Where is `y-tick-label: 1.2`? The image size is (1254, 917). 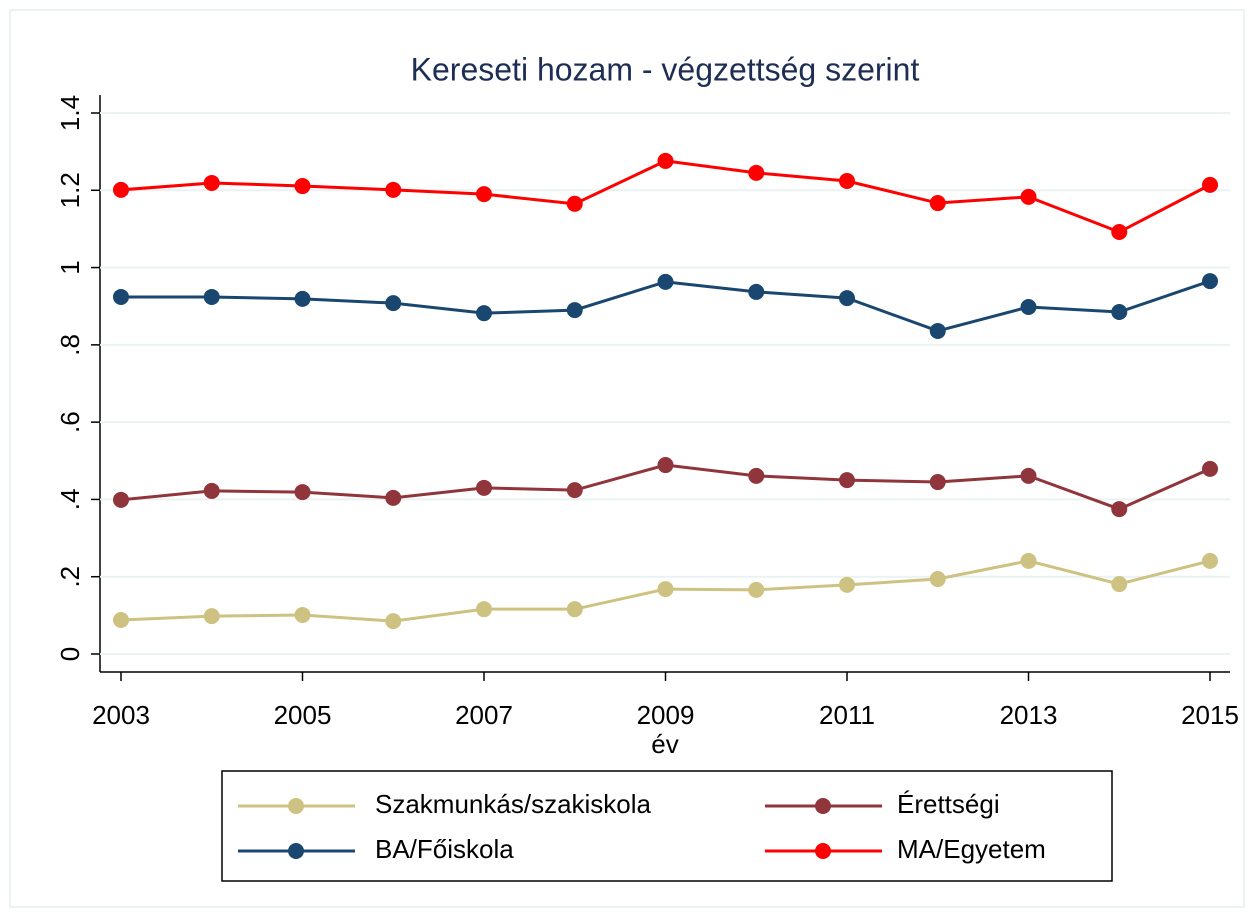
y-tick-label: 1.2 is located at coordinates (70, 190).